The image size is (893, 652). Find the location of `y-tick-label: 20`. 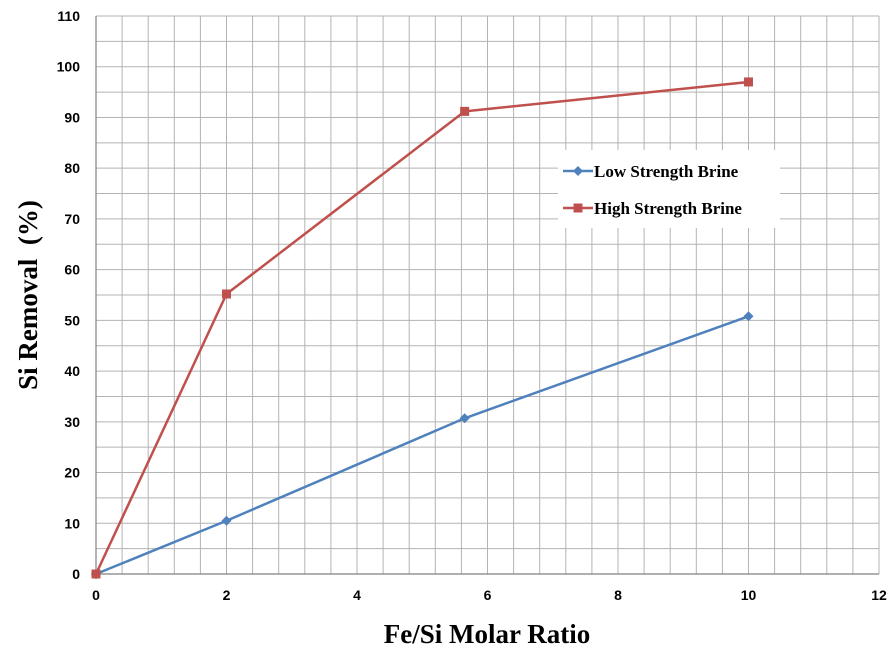

y-tick-label: 20 is located at coordinates (72, 473).